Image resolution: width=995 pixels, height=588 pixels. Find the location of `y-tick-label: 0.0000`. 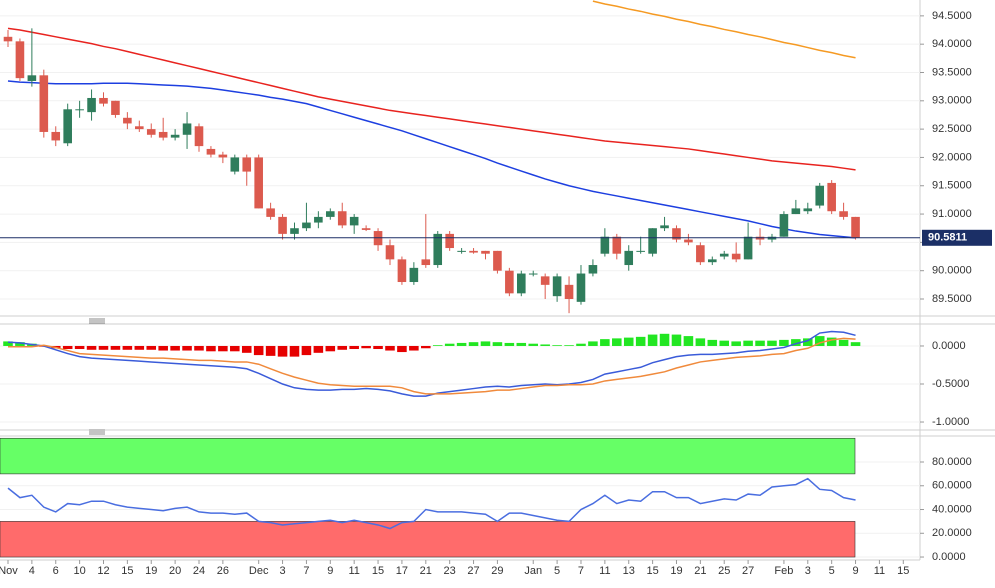

y-tick-label: 0.0000 is located at coordinates (949, 557).